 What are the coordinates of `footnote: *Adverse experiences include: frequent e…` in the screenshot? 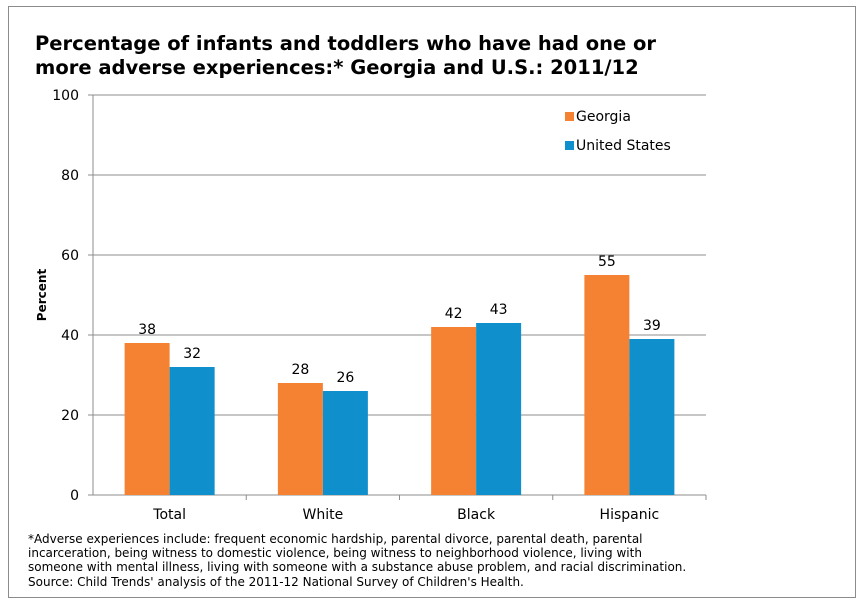 It's located at (433, 560).